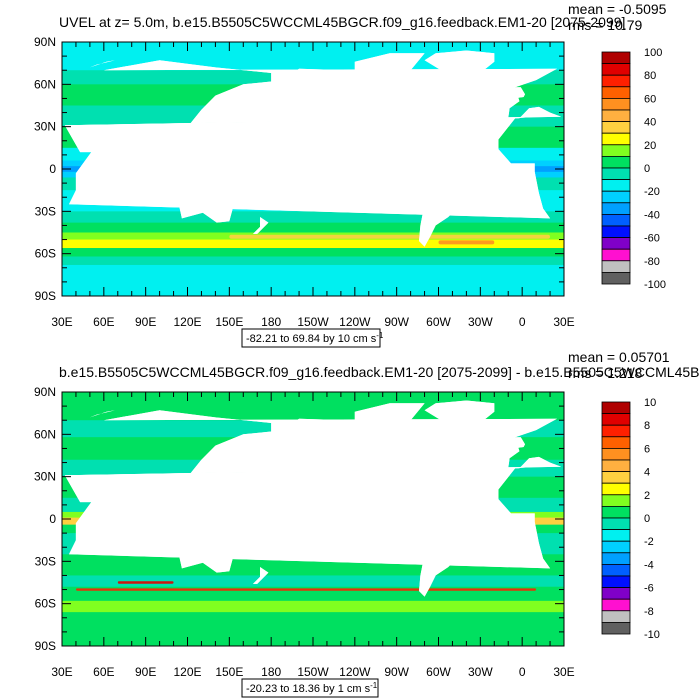 This screenshot has height=700, width=700. I want to click on longitude-label: 90W, so click(396, 322).